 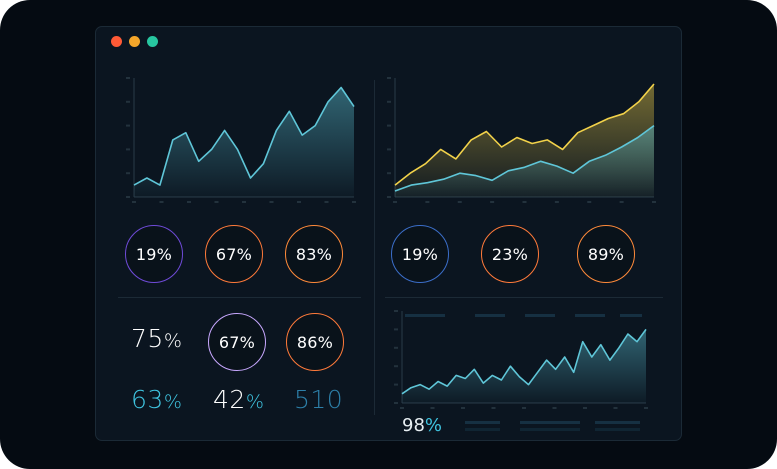 I want to click on stat-value: 63%, so click(x=156, y=399).